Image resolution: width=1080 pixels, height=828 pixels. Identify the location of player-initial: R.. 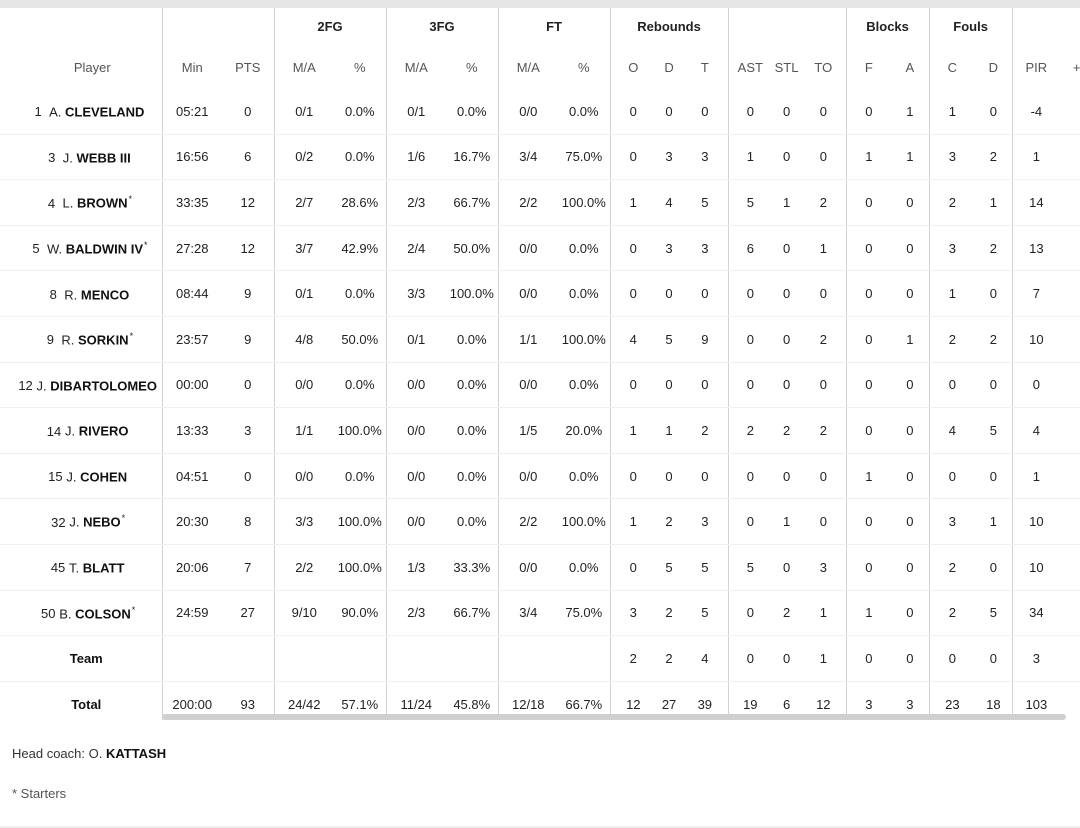
(71, 294).